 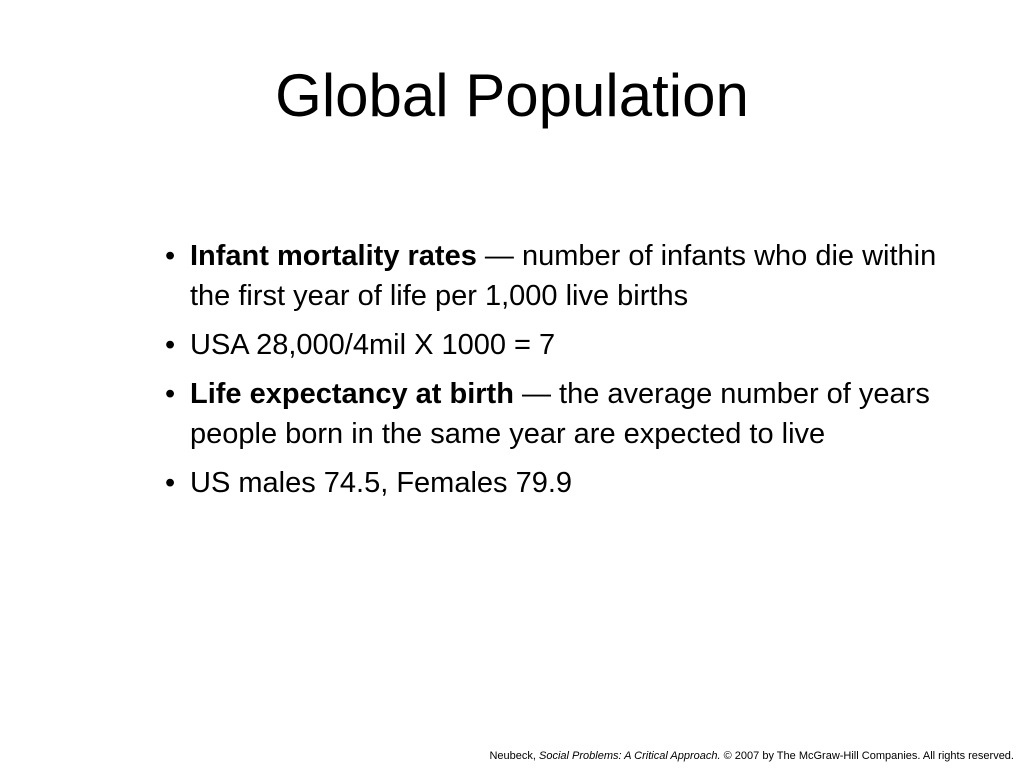 I want to click on bullet-text: USA 28,000/4mil X 1000 = 7, so click(x=373, y=345).